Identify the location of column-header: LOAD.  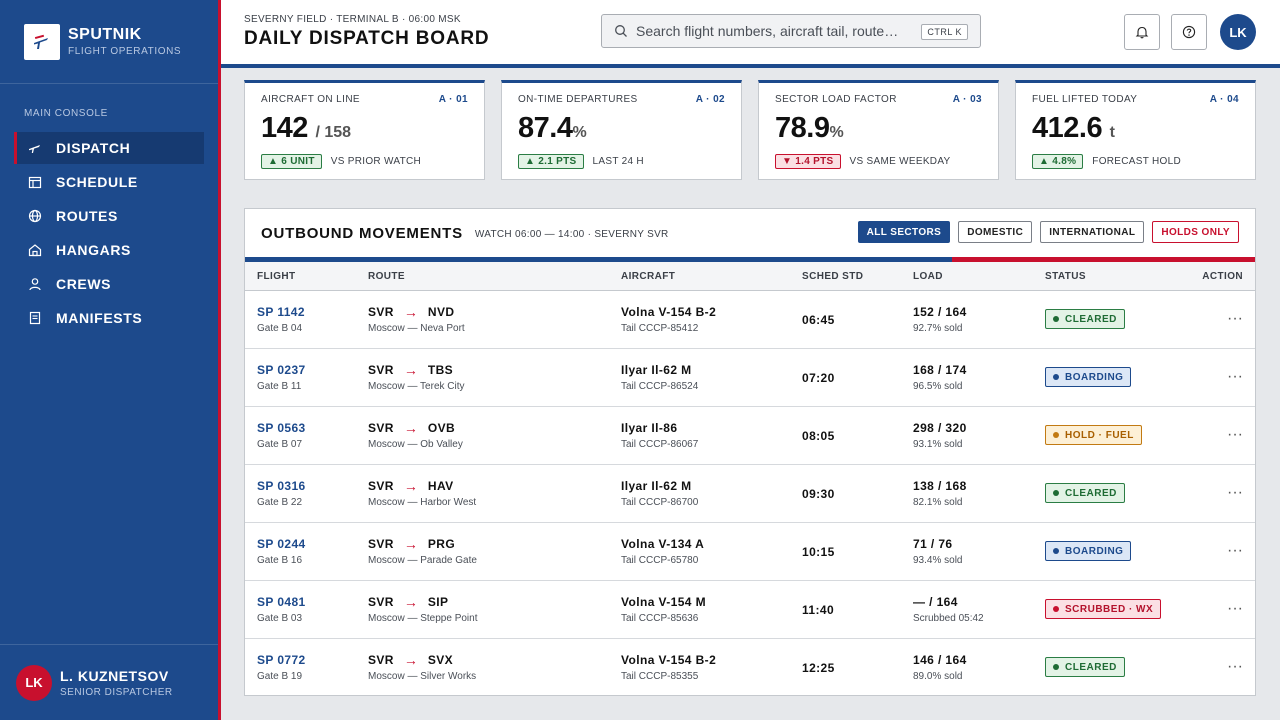
(928, 276).